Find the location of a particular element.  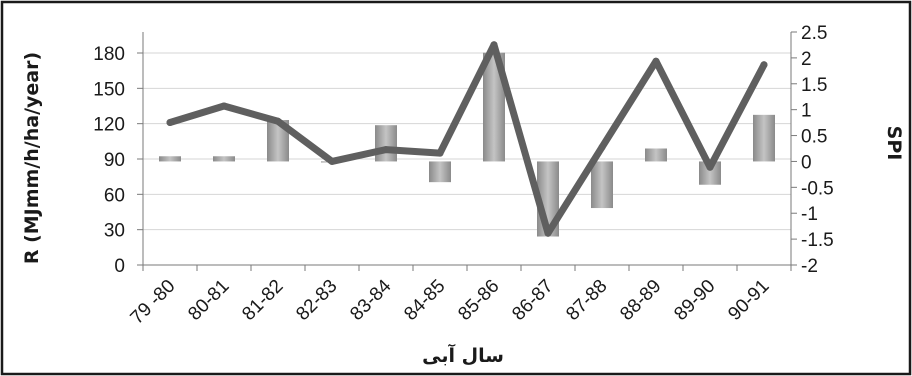

y2-tick-label: 0 is located at coordinates (806, 162).